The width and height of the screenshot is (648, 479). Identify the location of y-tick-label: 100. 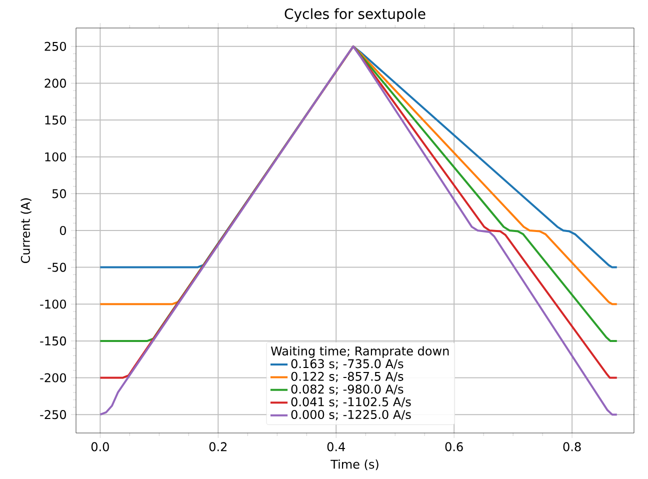
(55, 157).